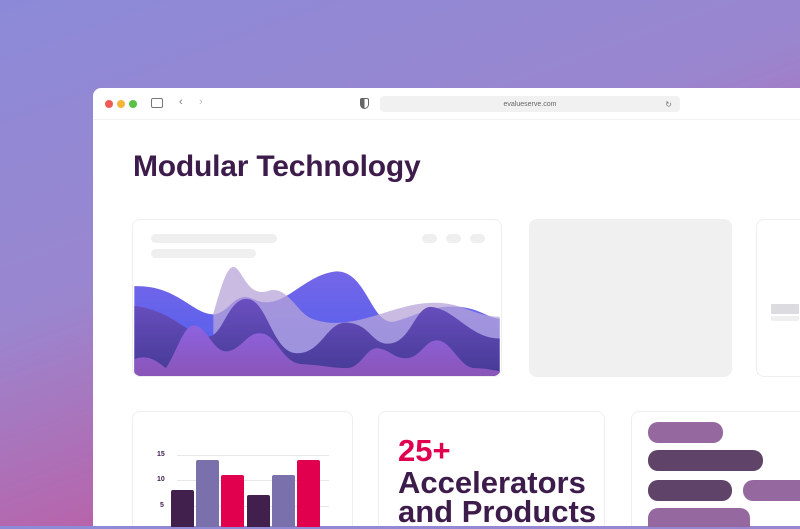  I want to click on browser-toolbar: ‹ › evalueserve.com ↻, so click(446, 104).